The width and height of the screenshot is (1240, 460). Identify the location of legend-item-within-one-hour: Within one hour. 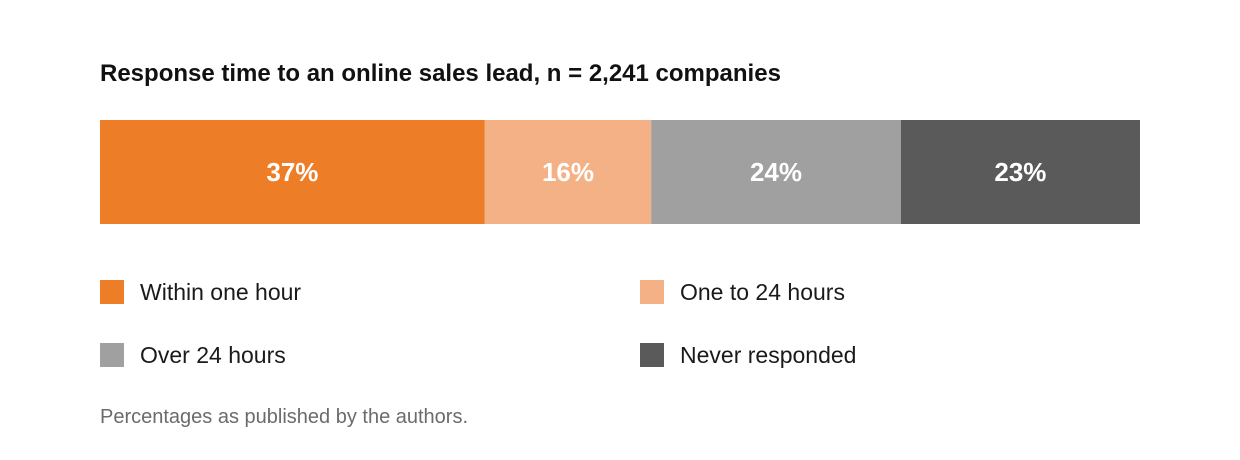
(200, 292).